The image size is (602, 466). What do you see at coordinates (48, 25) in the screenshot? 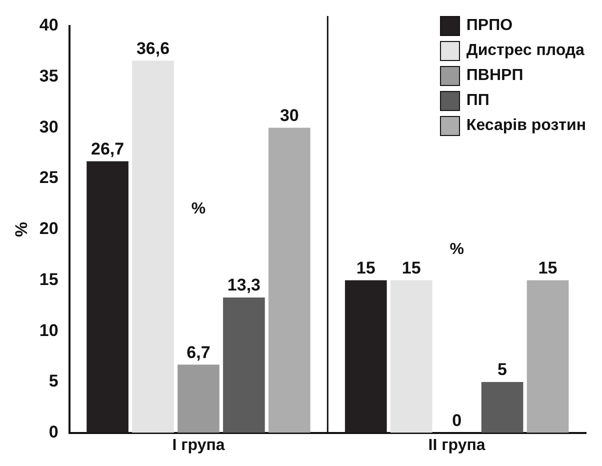
I see `y-tick-label: 40` at bounding box center [48, 25].